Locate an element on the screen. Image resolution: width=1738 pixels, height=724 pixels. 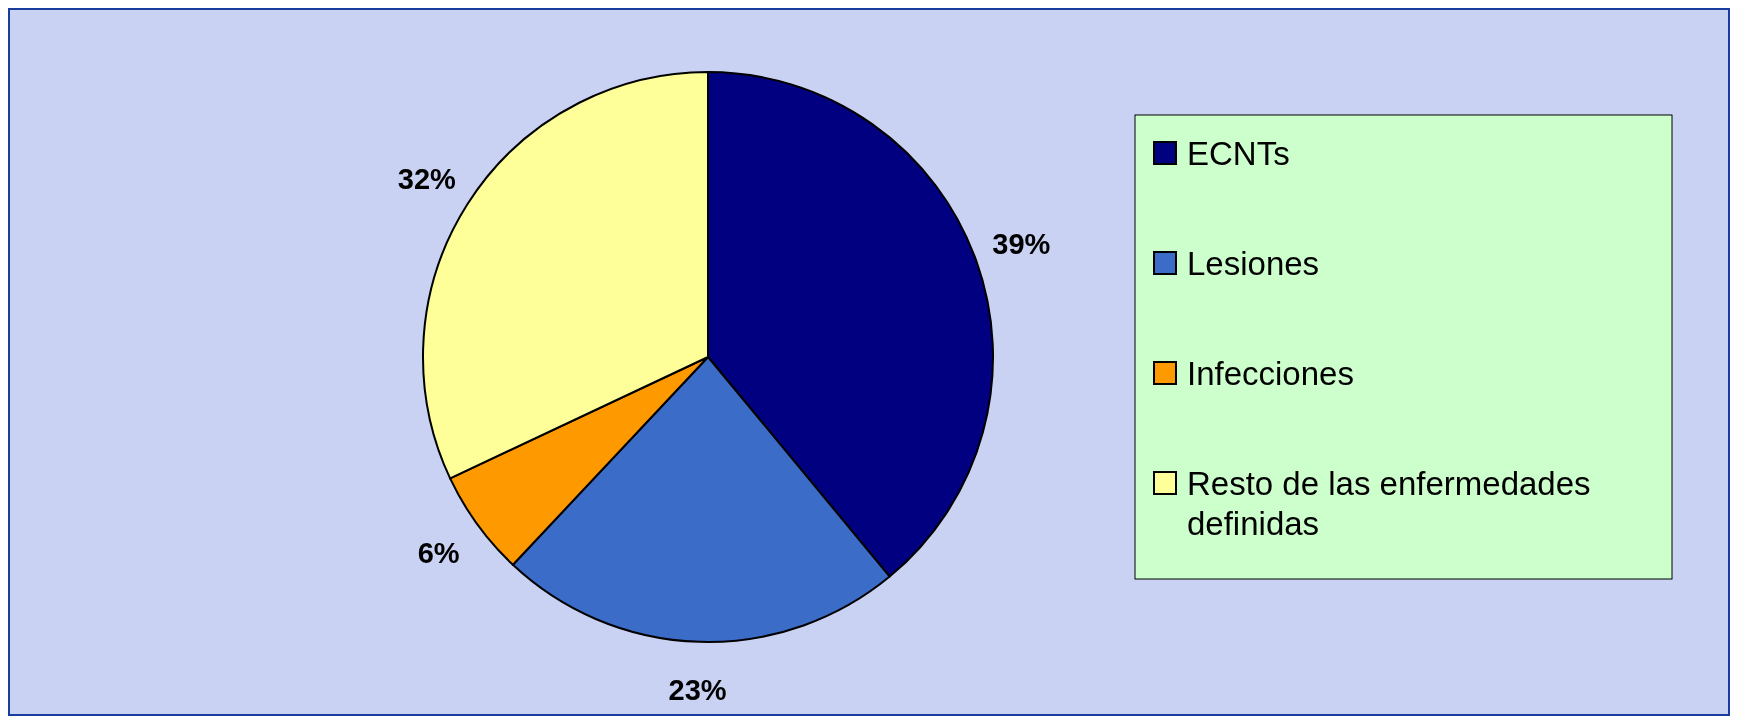
data-label: 39% is located at coordinates (1021, 244).